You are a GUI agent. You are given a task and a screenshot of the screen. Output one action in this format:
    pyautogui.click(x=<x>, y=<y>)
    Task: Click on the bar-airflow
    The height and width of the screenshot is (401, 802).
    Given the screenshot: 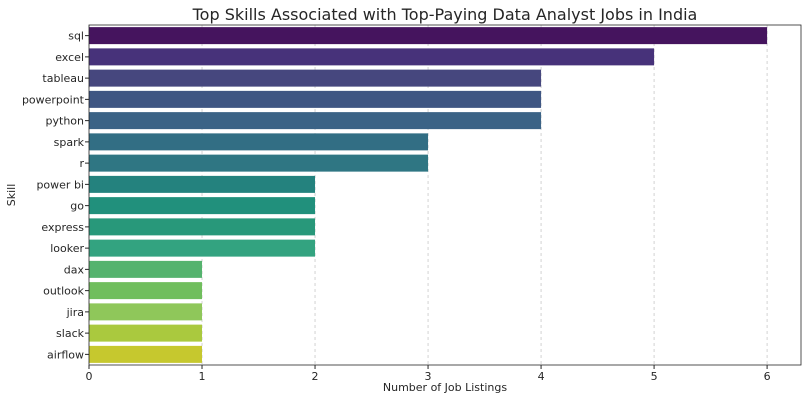 What is the action you would take?
    pyautogui.click(x=146, y=354)
    